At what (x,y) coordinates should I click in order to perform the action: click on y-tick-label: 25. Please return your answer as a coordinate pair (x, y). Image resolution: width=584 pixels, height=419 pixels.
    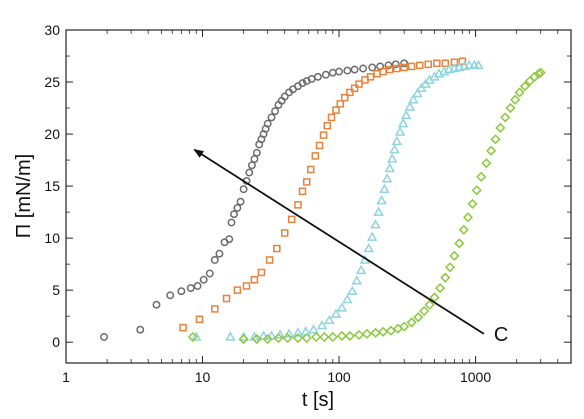
    Looking at the image, I should click on (52, 82).